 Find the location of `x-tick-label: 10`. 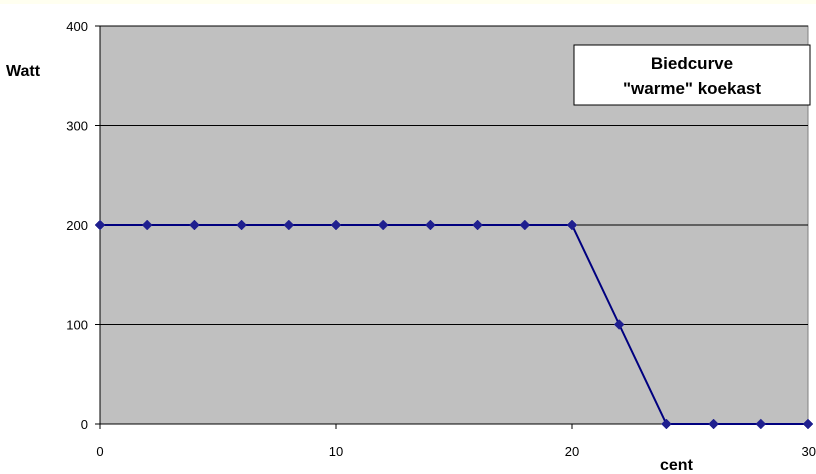

x-tick-label: 10 is located at coordinates (336, 451).